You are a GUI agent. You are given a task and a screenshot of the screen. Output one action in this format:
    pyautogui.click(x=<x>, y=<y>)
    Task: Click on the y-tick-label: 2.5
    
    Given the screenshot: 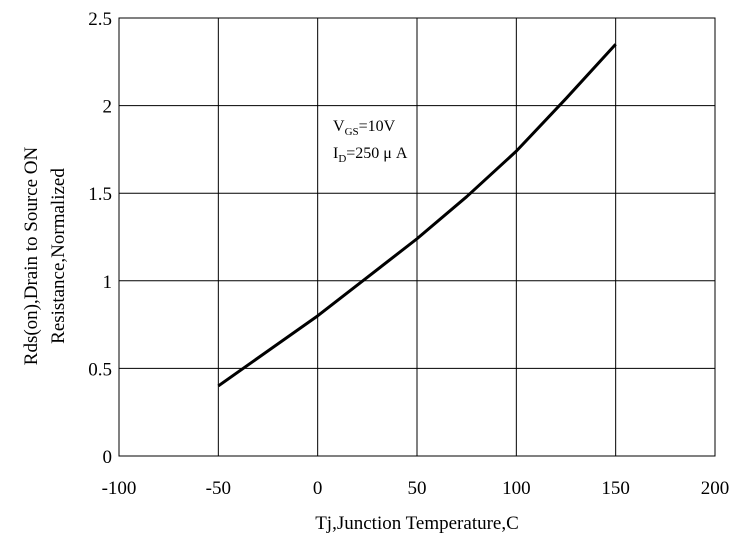 What is the action you would take?
    pyautogui.click(x=100, y=19)
    